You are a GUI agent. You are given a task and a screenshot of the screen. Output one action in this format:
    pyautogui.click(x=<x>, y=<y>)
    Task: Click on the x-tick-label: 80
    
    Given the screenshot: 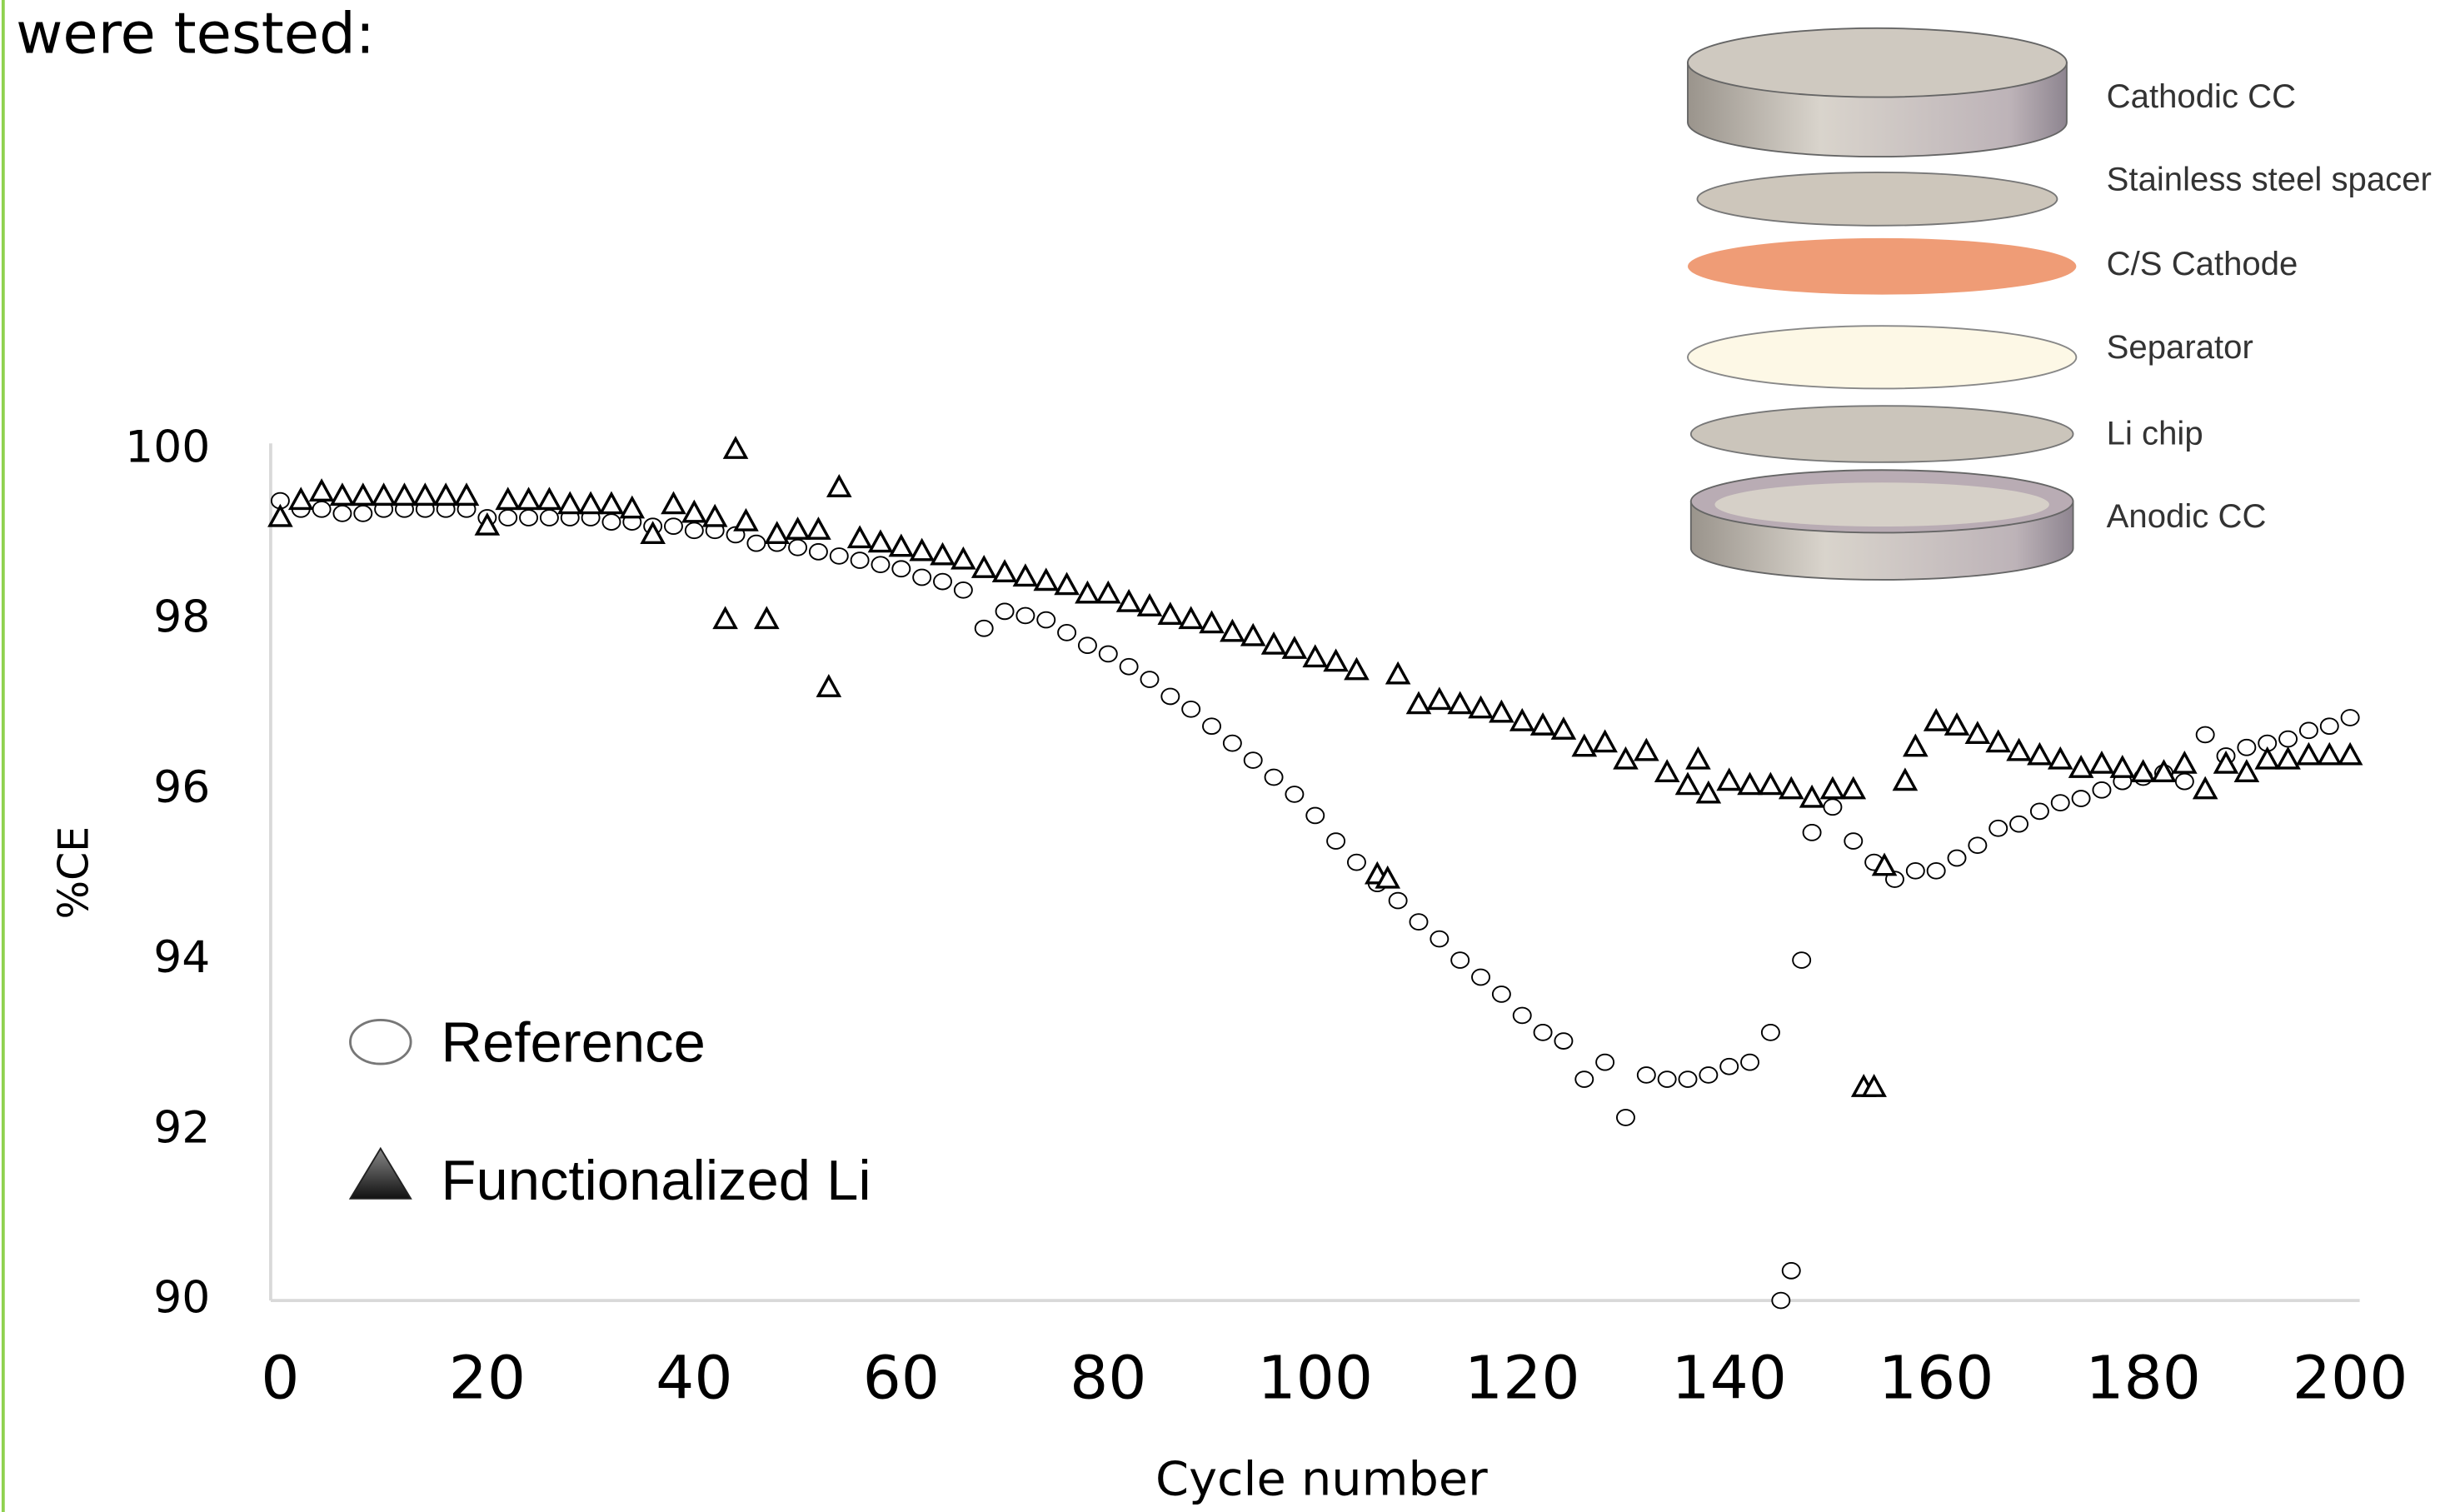 What is the action you would take?
    pyautogui.click(x=1108, y=1377)
    